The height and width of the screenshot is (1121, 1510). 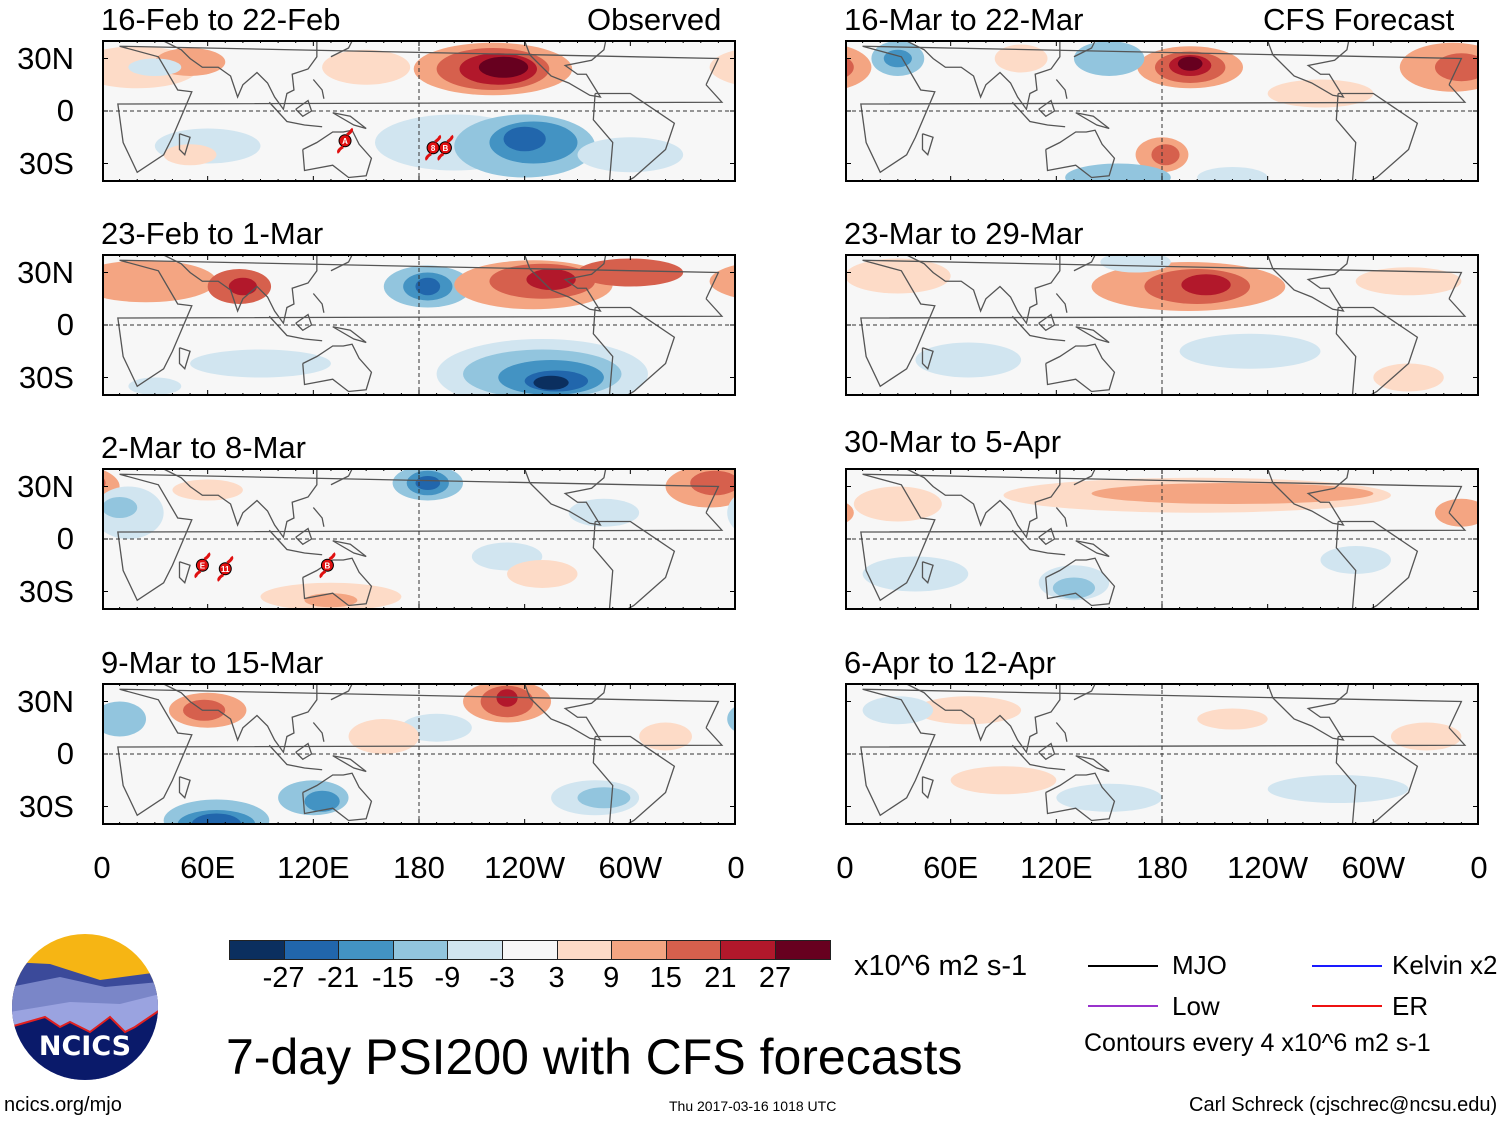 I want to click on colorbar-label: 21, so click(x=720, y=978).